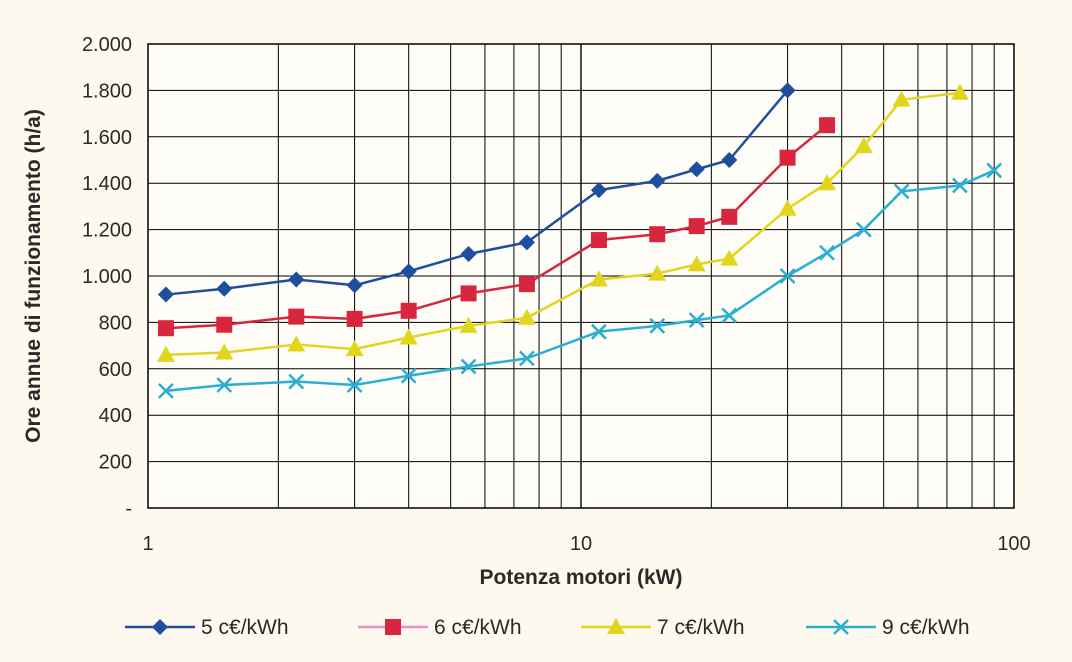  I want to click on y-axis-title: Ore annue di funzionamento (h/a), so click(33, 276).